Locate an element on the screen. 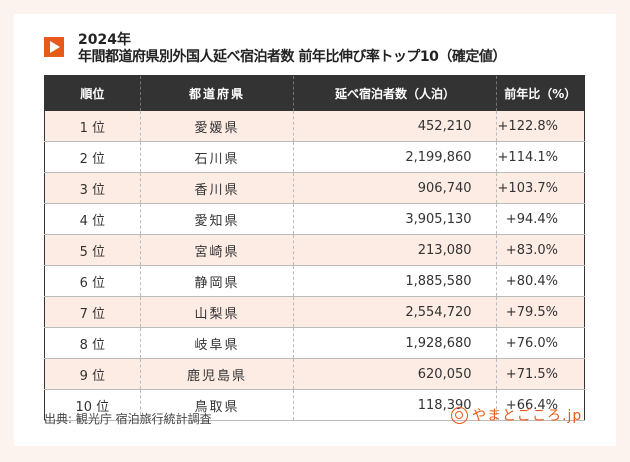 The height and width of the screenshot is (462, 630). table-row: 4 位愛知県 3,905,130 +94.4% is located at coordinates (314, 219).